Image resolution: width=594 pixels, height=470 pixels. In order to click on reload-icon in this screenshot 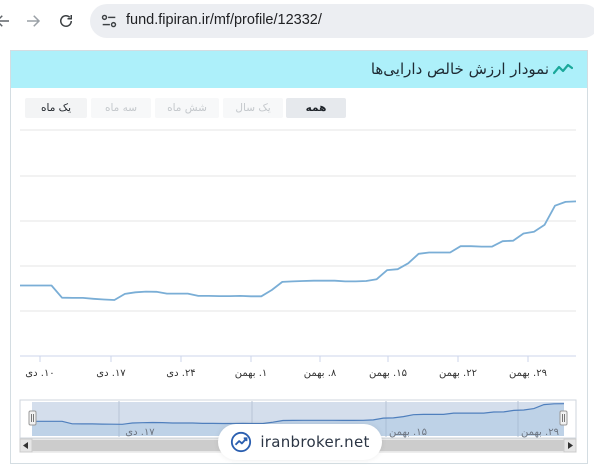, I will do `click(66, 21)`.